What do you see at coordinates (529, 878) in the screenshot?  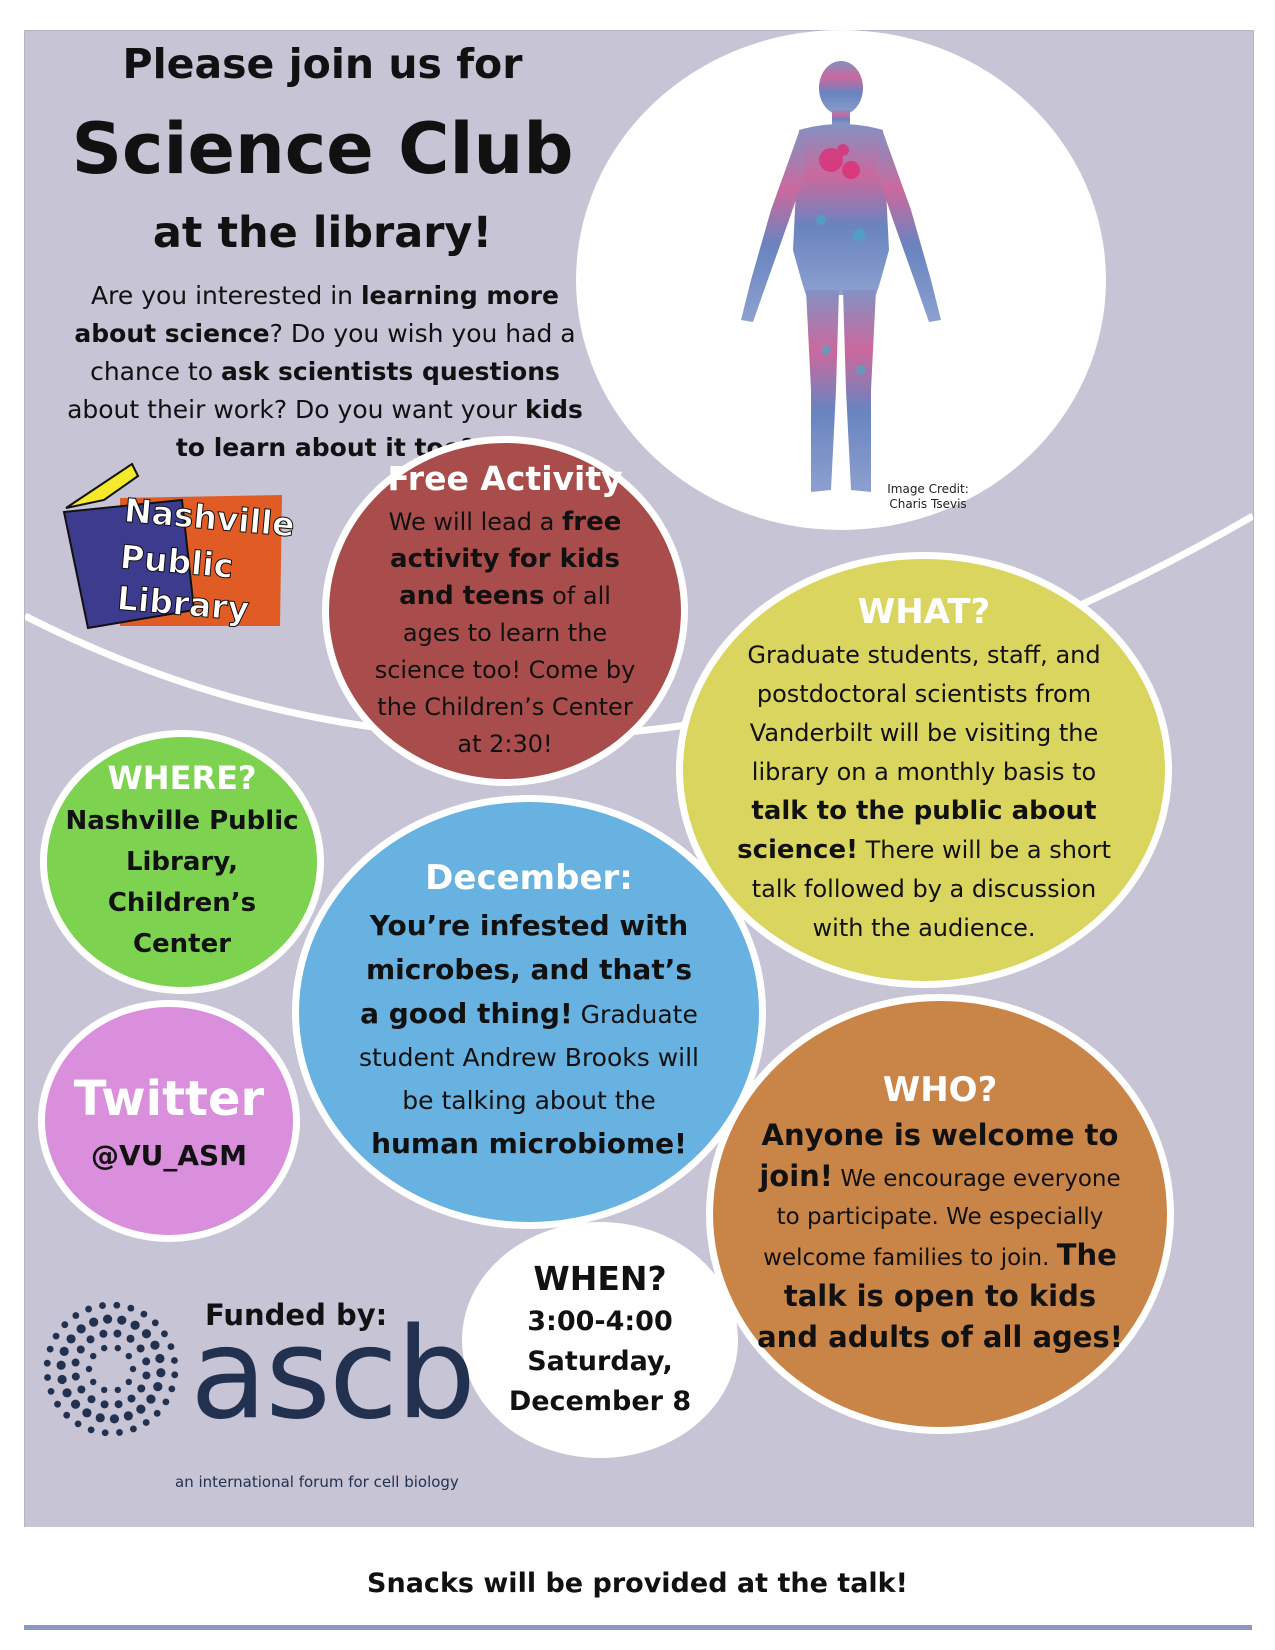 I see `december-title: December:` at bounding box center [529, 878].